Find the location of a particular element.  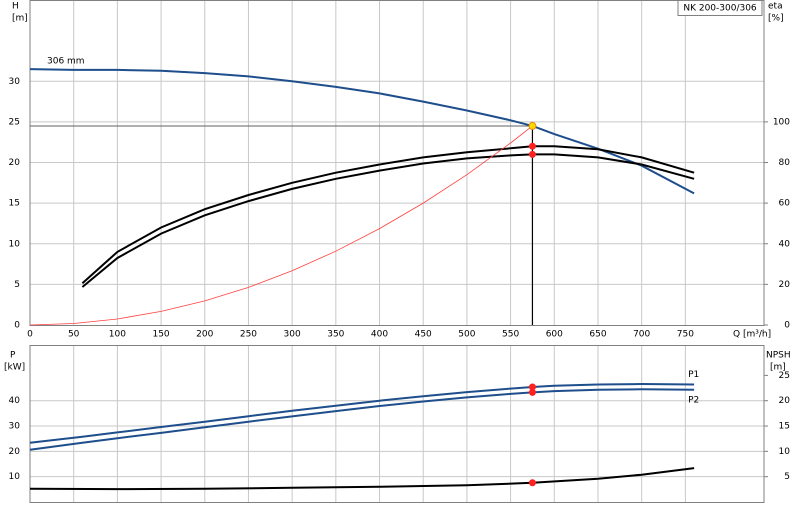

x-tick-label: 50 is located at coordinates (74, 335).